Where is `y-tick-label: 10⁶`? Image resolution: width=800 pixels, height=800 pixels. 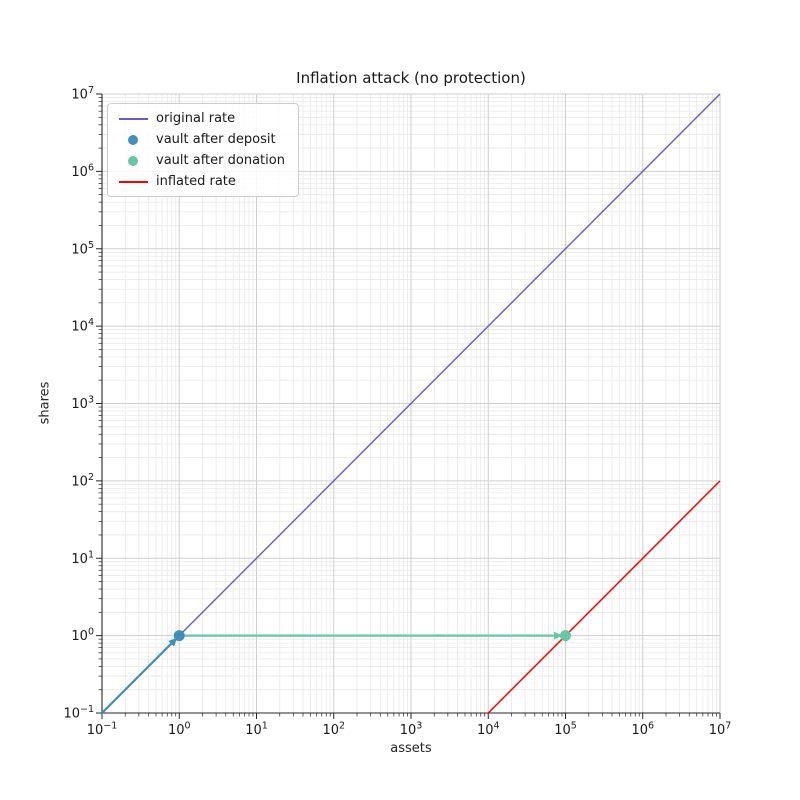
y-tick-label: 10⁶ is located at coordinates (82, 171).